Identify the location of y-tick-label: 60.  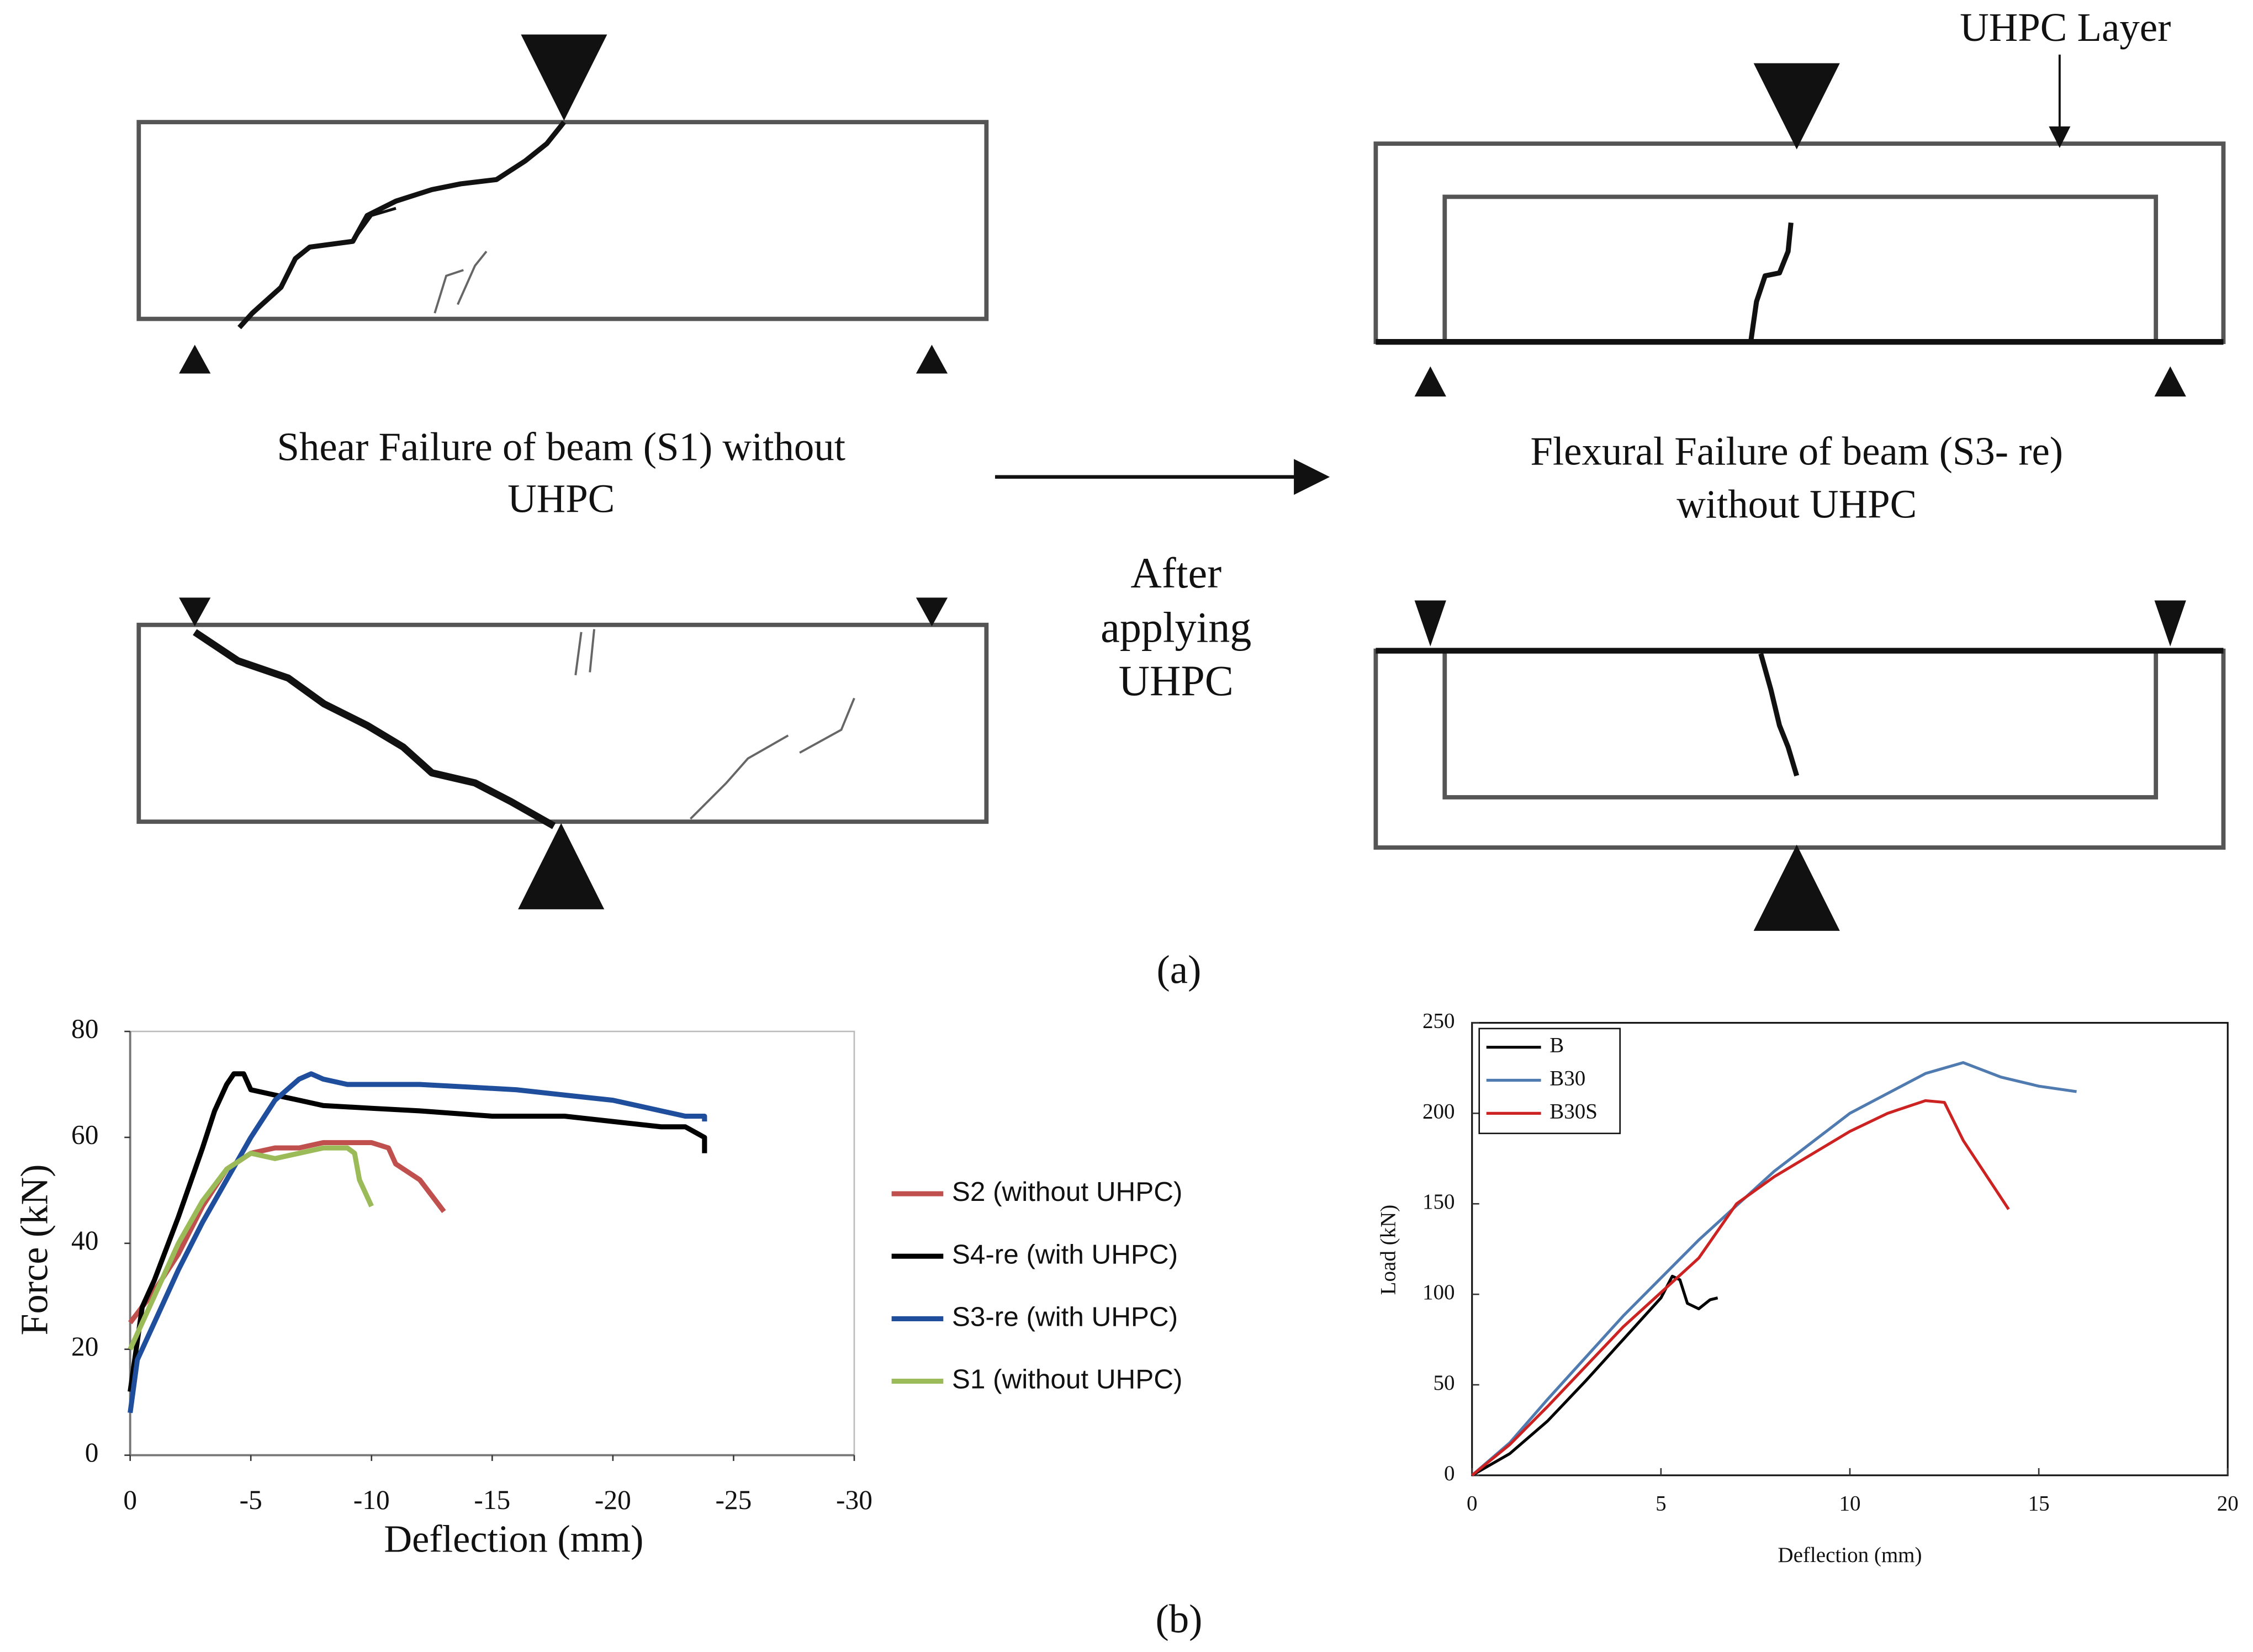
(85, 1134).